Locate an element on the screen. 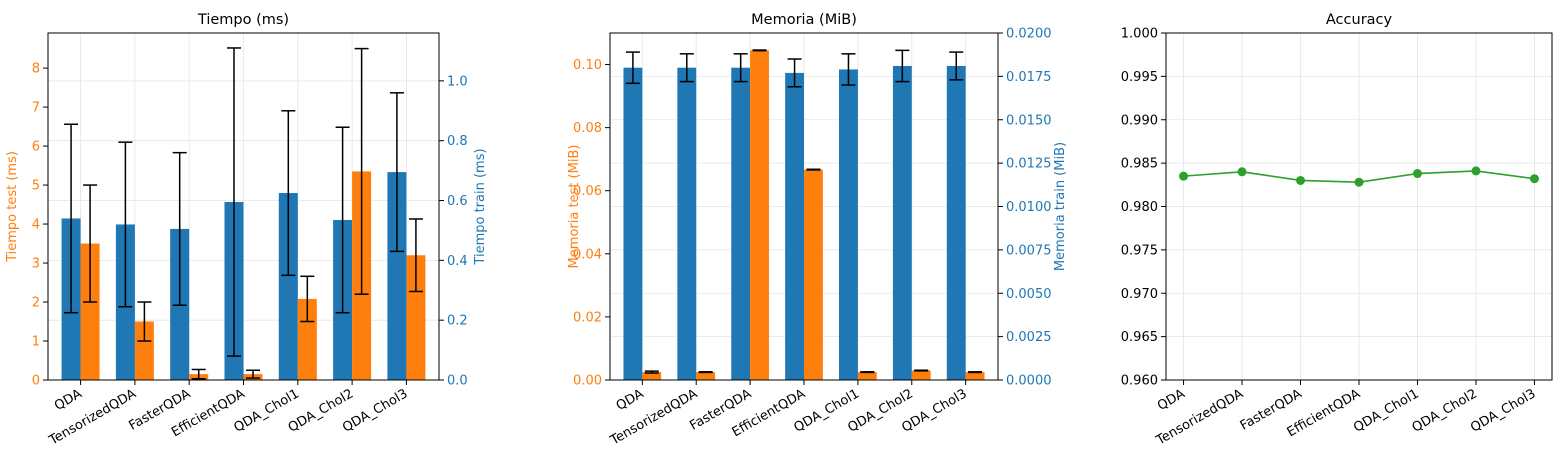  y-tick-label-left: 8 is located at coordinates (36, 69).